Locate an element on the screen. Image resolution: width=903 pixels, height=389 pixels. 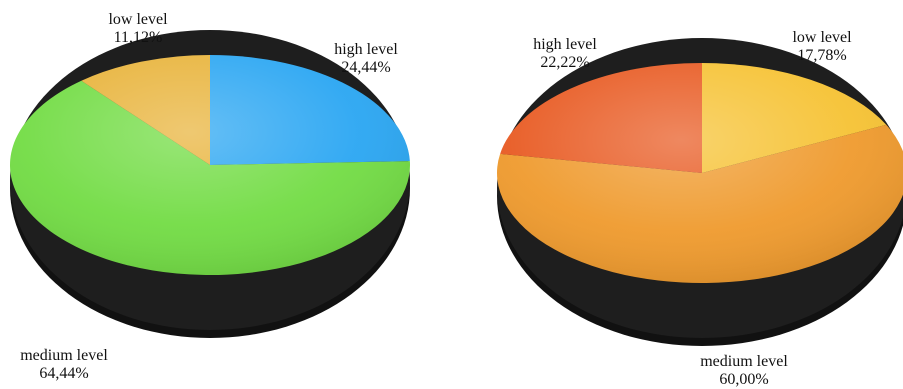
pie-left-label-high: high level is located at coordinates (366, 49).